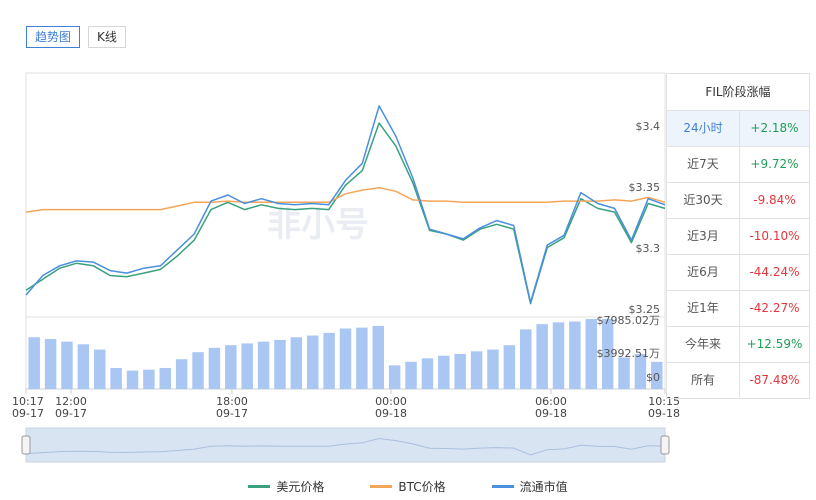 Image resolution: width=816 pixels, height=500 pixels. What do you see at coordinates (703, 236) in the screenshot?
I see `period-label: 近3月` at bounding box center [703, 236].